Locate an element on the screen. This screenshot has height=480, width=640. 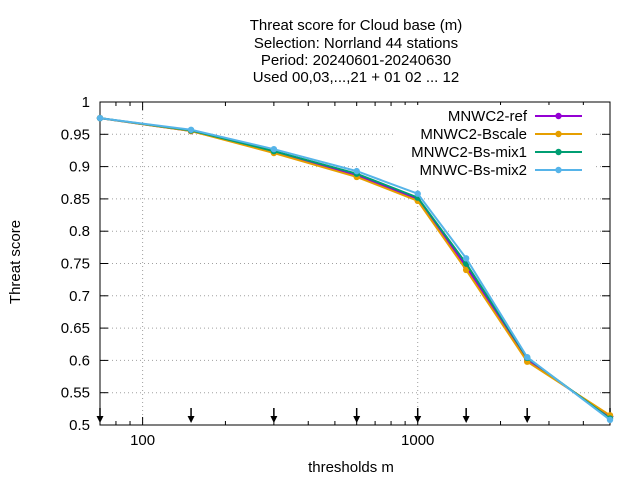
title-line-2: Selection: Norrland 44 stations is located at coordinates (356, 43).